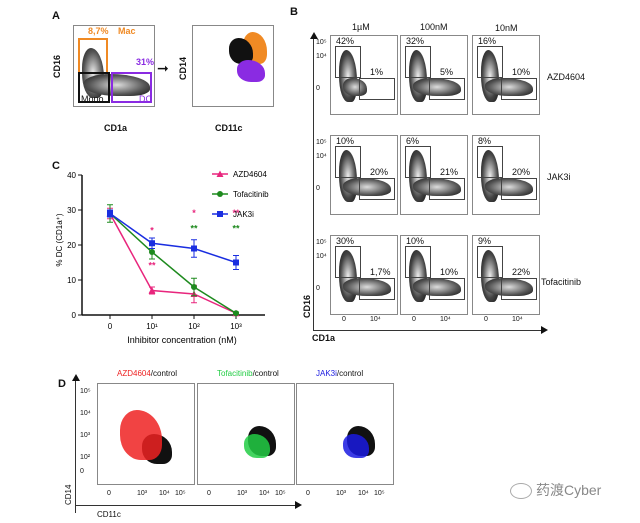 Image resolution: width=640 pixels, height=523 pixels. I want to click on overlay-plot-azd4604, so click(146, 434).